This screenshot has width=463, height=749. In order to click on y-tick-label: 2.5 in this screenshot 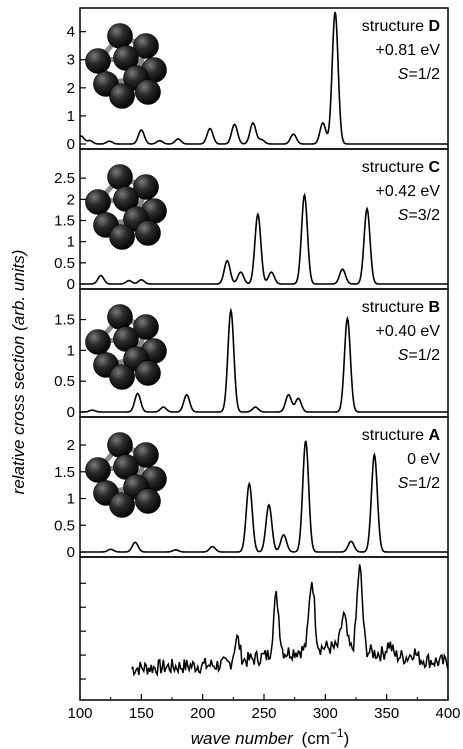, I will do `click(64, 178)`.